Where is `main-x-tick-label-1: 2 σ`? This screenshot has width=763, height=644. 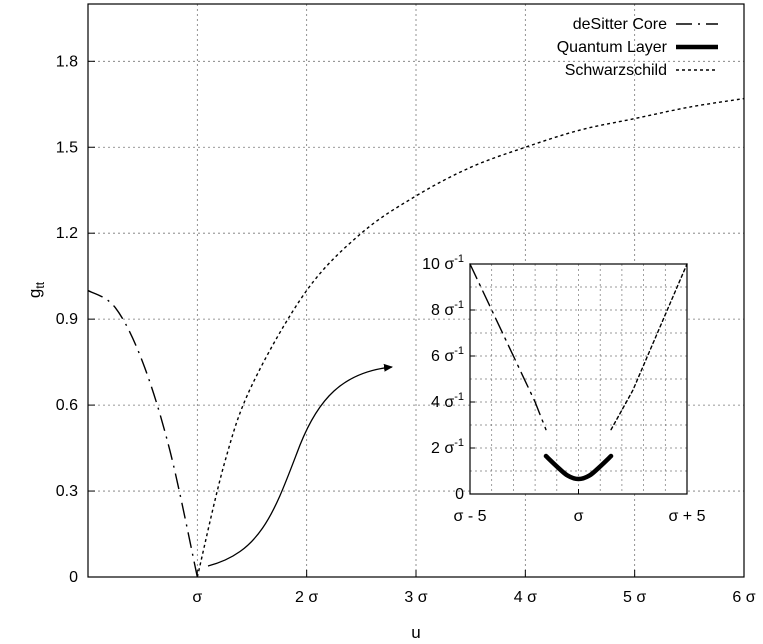 main-x-tick-label-1: 2 σ is located at coordinates (306, 597).